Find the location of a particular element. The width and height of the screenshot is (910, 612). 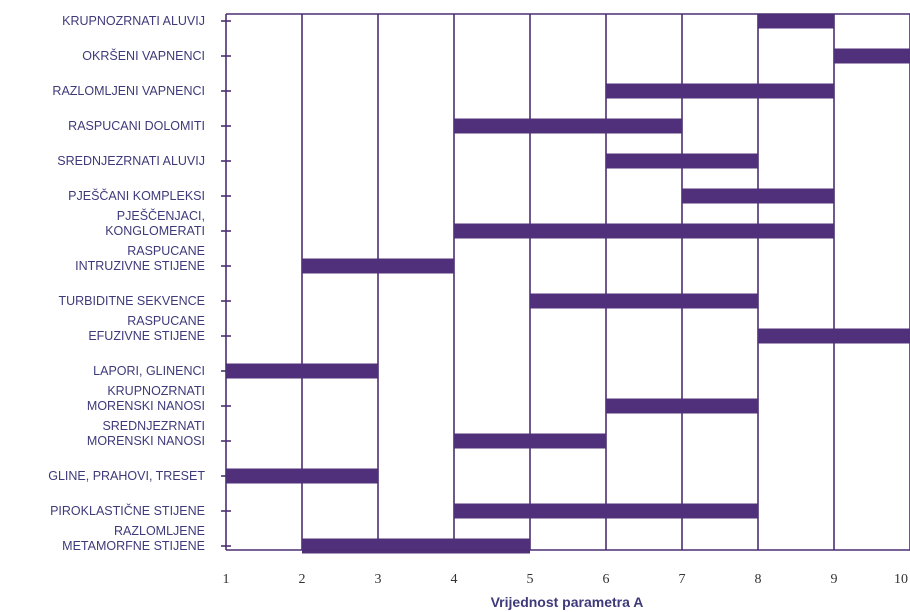

category-label: RAZLOMLJENI VAPNENCI is located at coordinates (128, 91).